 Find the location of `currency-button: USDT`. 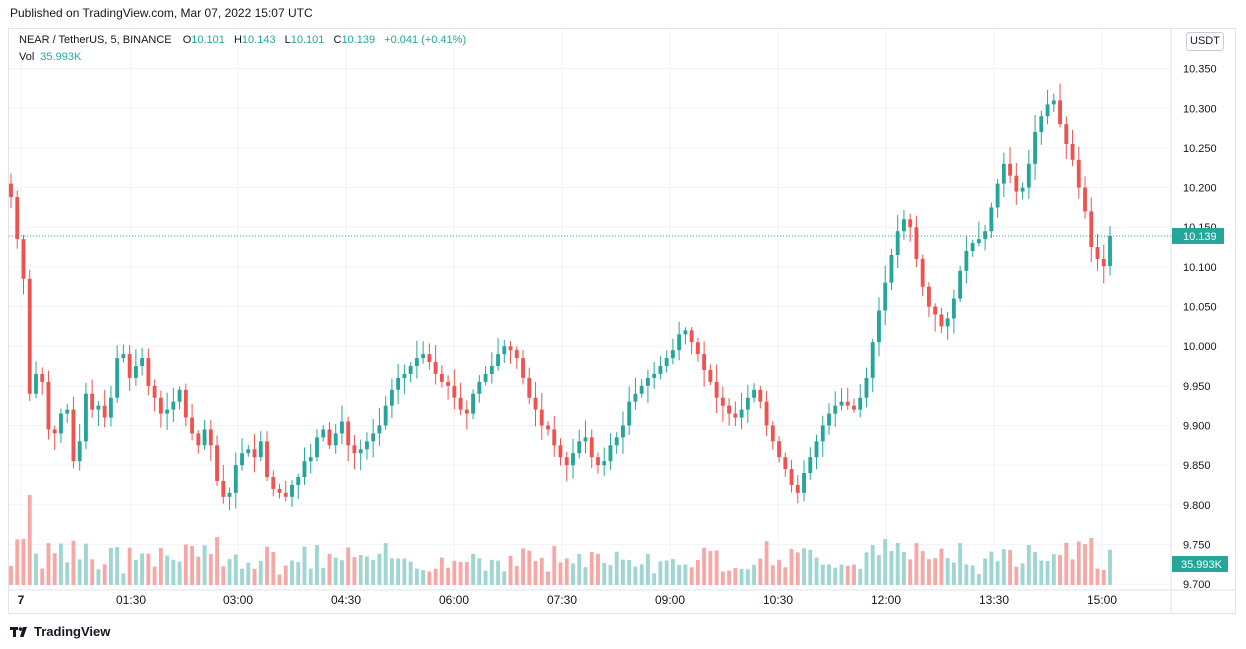

currency-button: USDT is located at coordinates (1205, 41).